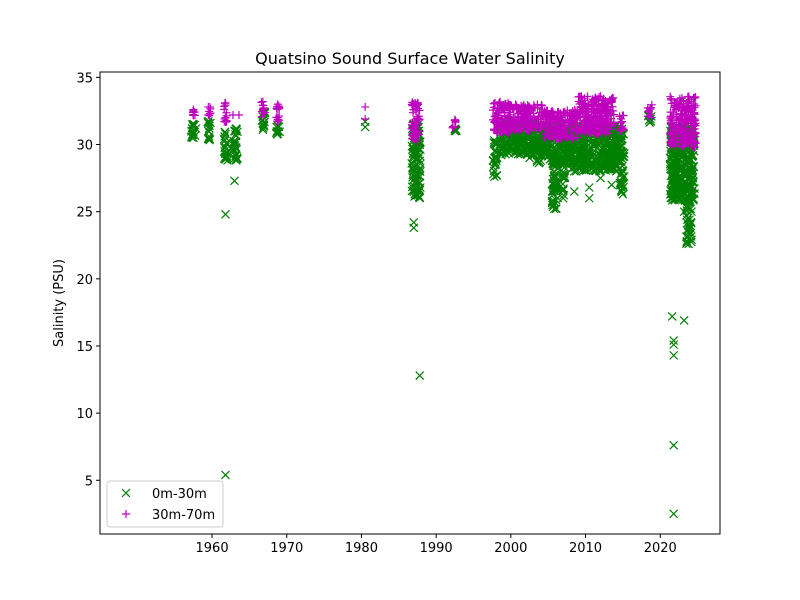 The height and width of the screenshot is (600, 800). Describe the element at coordinates (59, 303) in the screenshot. I see `y-axis-label: Salinity (PSU)` at that location.